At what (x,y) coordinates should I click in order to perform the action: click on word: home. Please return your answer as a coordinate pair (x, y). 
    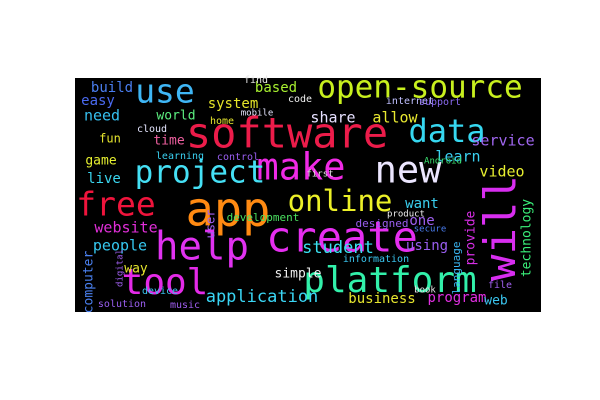
    Looking at the image, I should click on (222, 121).